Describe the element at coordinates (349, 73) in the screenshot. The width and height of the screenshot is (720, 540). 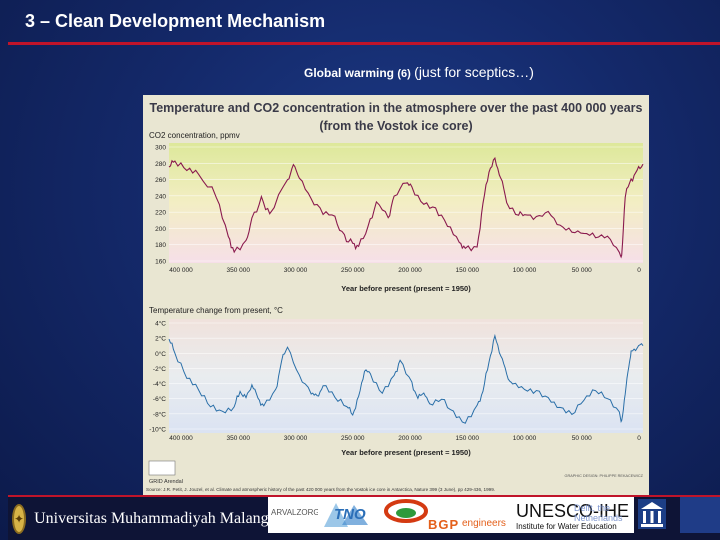
I see `subtitle-main: Global warming` at that location.